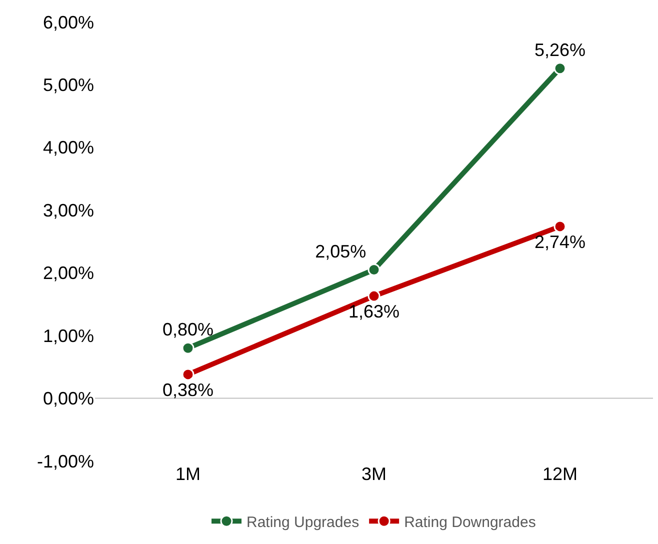  Describe the element at coordinates (188, 330) in the screenshot. I see `data-label: 0,80%` at that location.